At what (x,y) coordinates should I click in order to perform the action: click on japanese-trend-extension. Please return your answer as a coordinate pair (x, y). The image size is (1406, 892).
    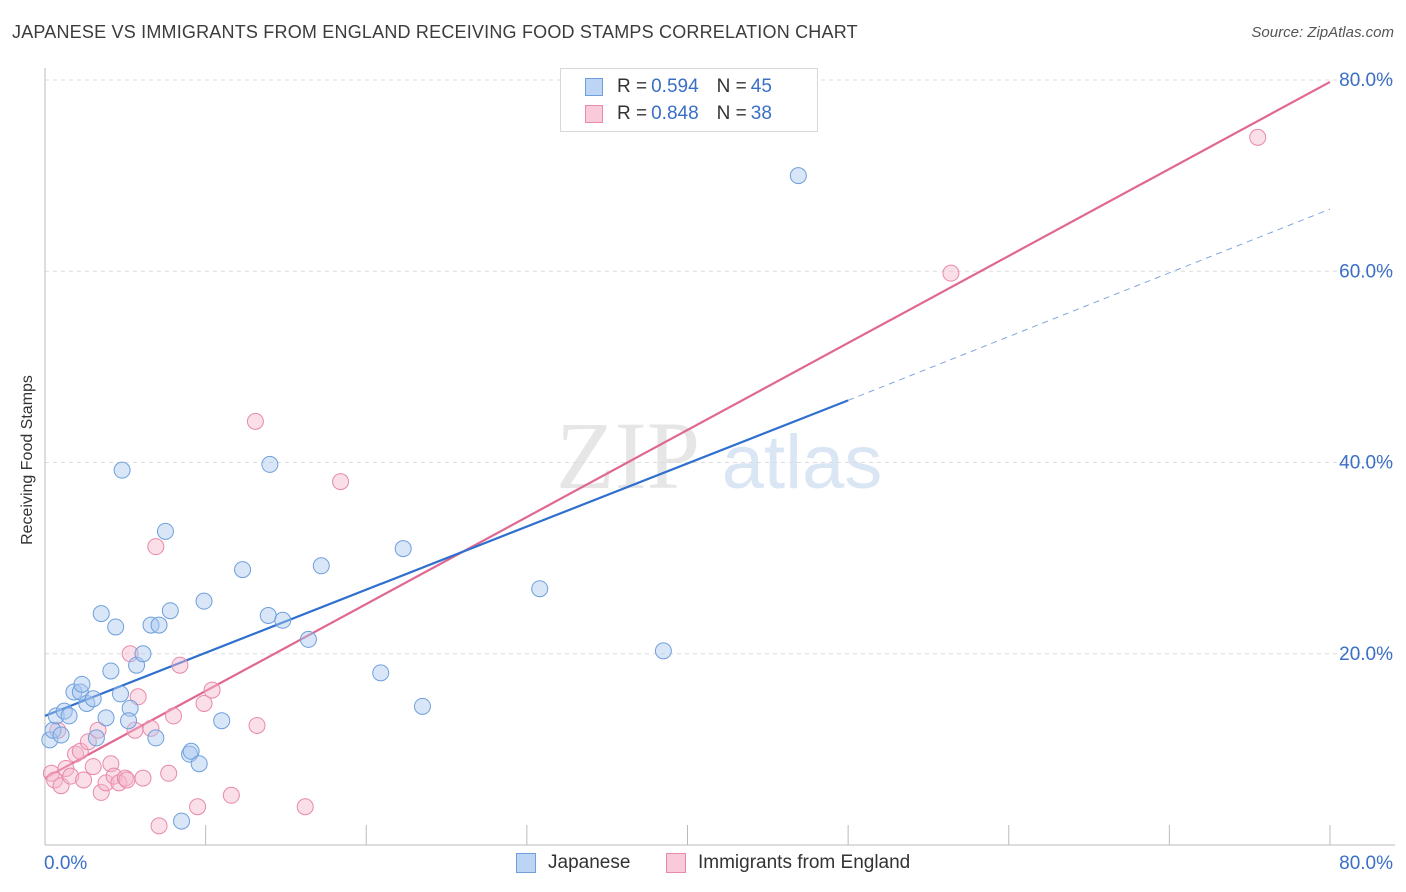
    Looking at the image, I should click on (1089, 304).